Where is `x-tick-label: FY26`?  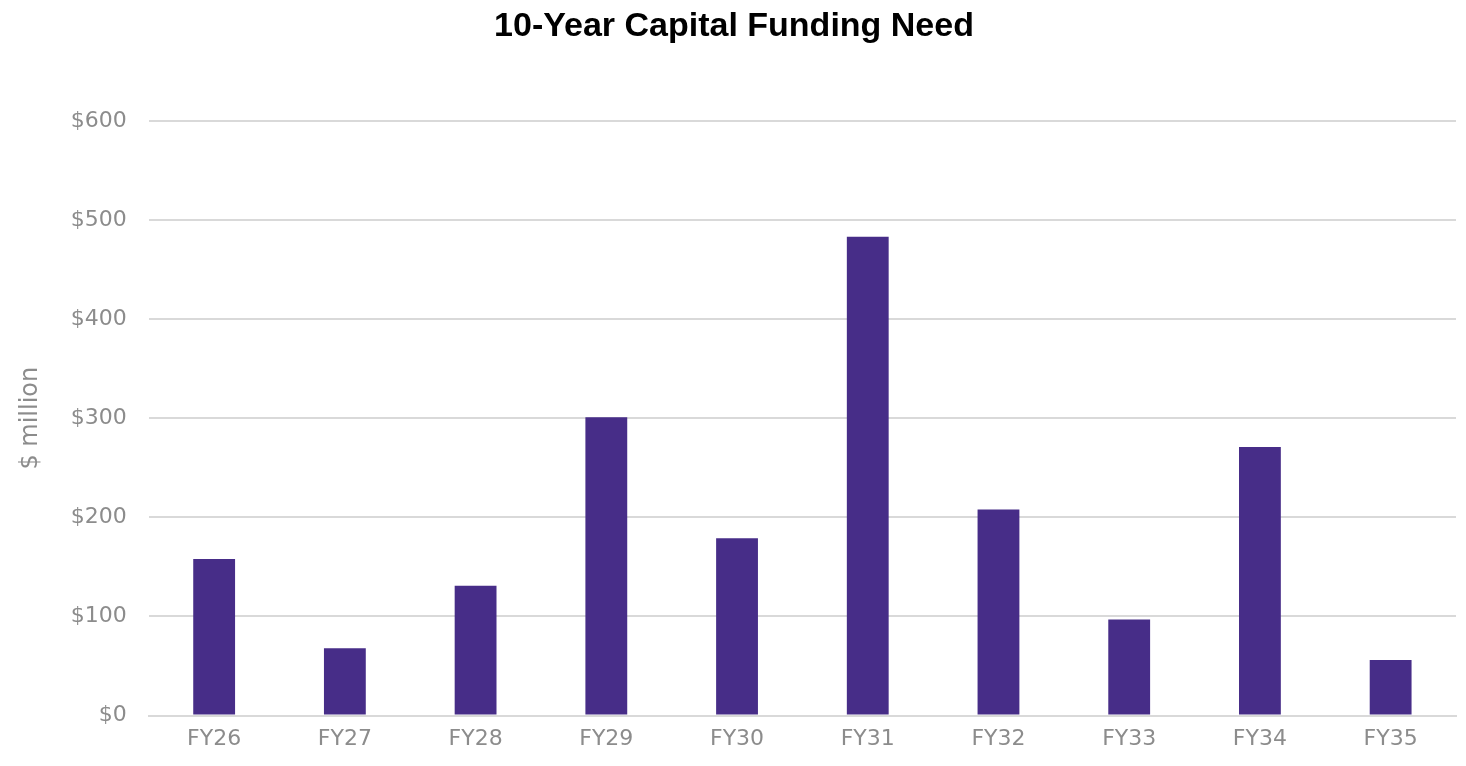 x-tick-label: FY26 is located at coordinates (214, 737).